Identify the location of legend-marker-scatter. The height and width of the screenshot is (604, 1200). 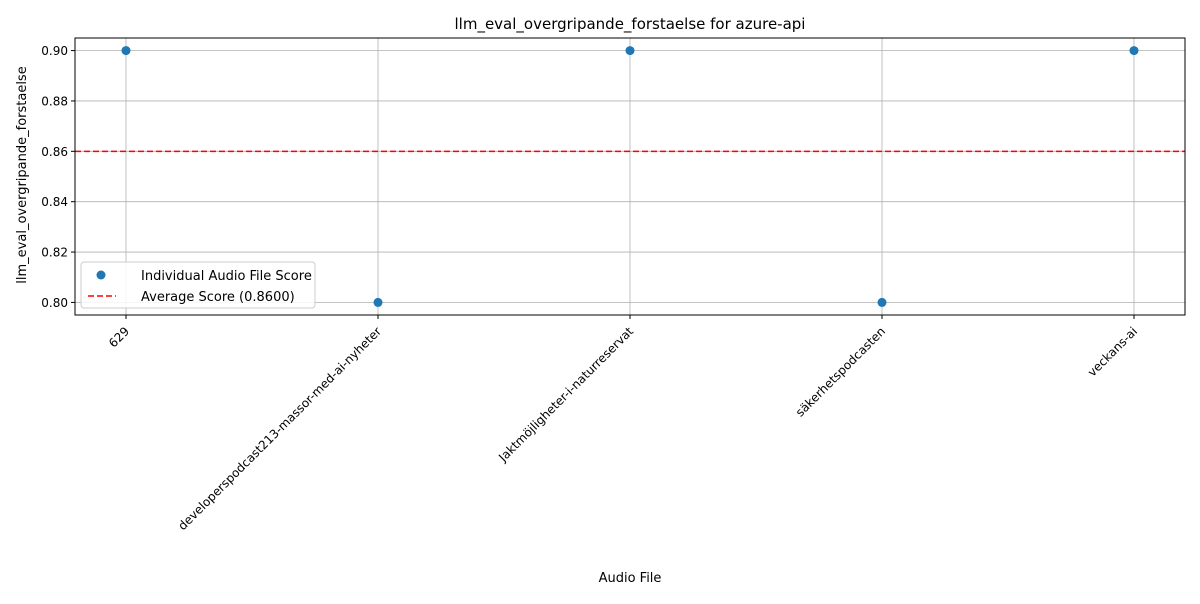
(101, 275).